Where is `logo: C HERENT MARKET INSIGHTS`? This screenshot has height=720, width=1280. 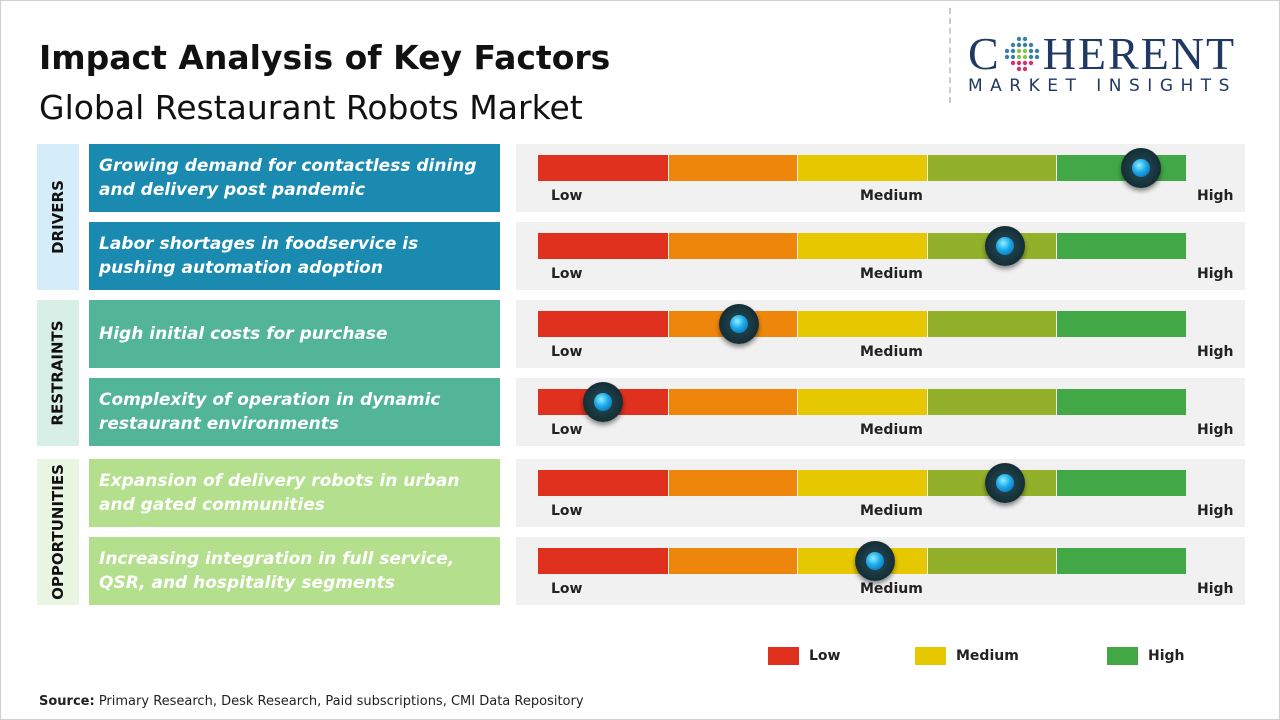 logo: C HERENT MARKET INSIGHTS is located at coordinates (1115, 62).